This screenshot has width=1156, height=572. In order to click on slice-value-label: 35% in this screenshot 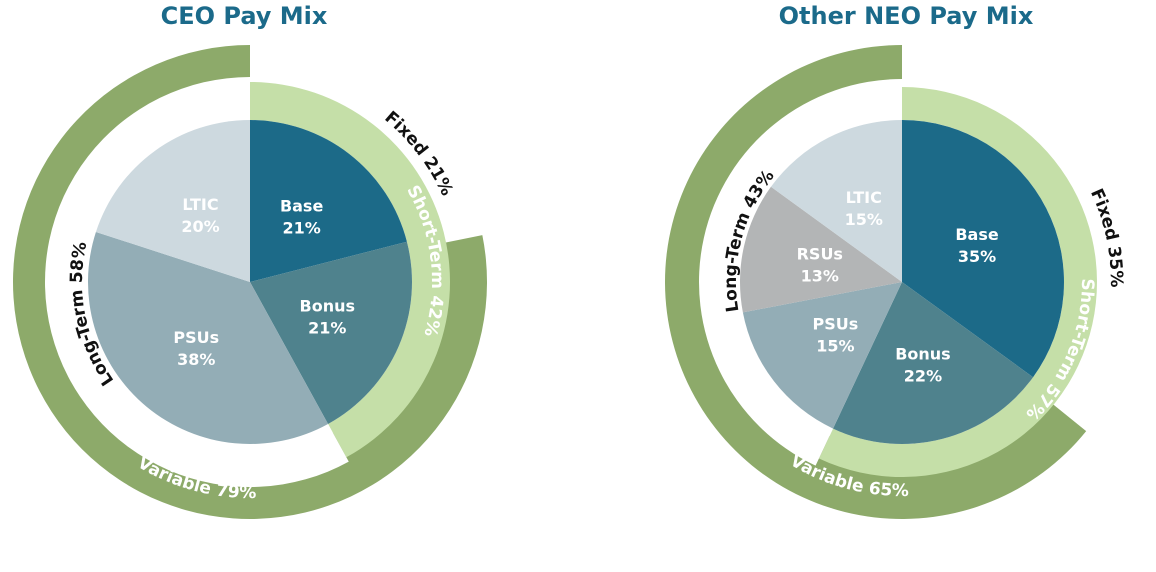, I will do `click(977, 256)`.